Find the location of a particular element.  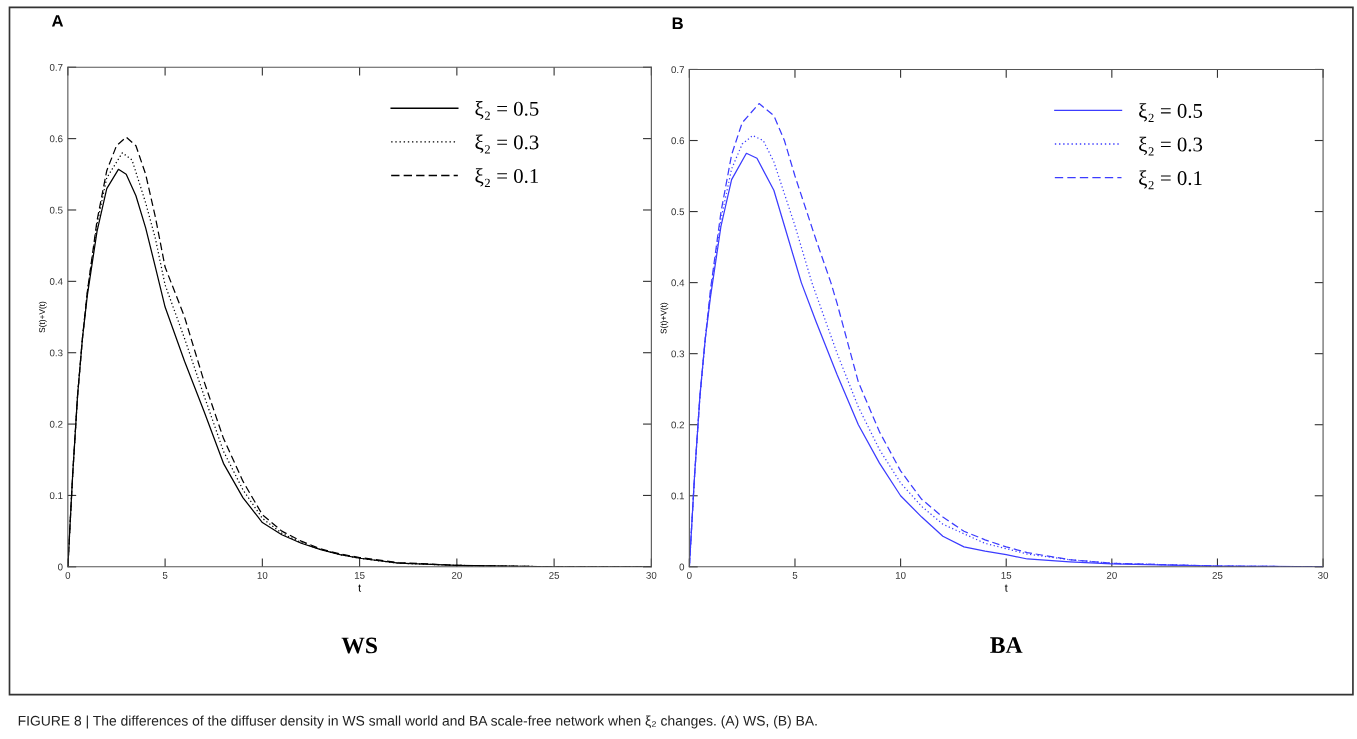

text: WS is located at coordinates (359, 645).